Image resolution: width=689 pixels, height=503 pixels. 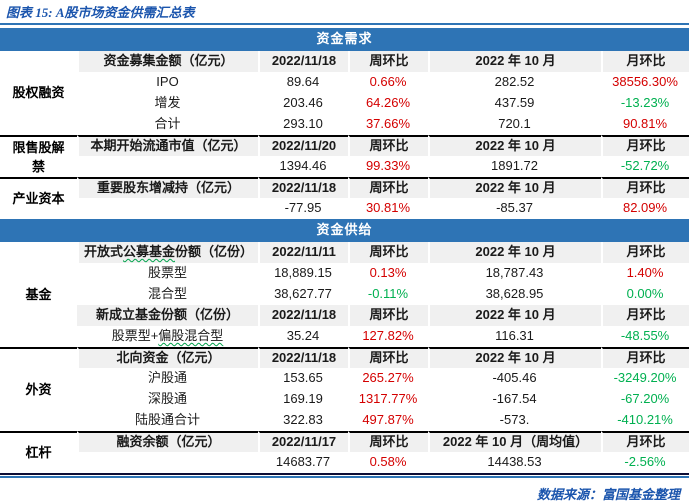 What do you see at coordinates (388, 420) in the screenshot?
I see `wow-value-cell: 497.87%` at bounding box center [388, 420].